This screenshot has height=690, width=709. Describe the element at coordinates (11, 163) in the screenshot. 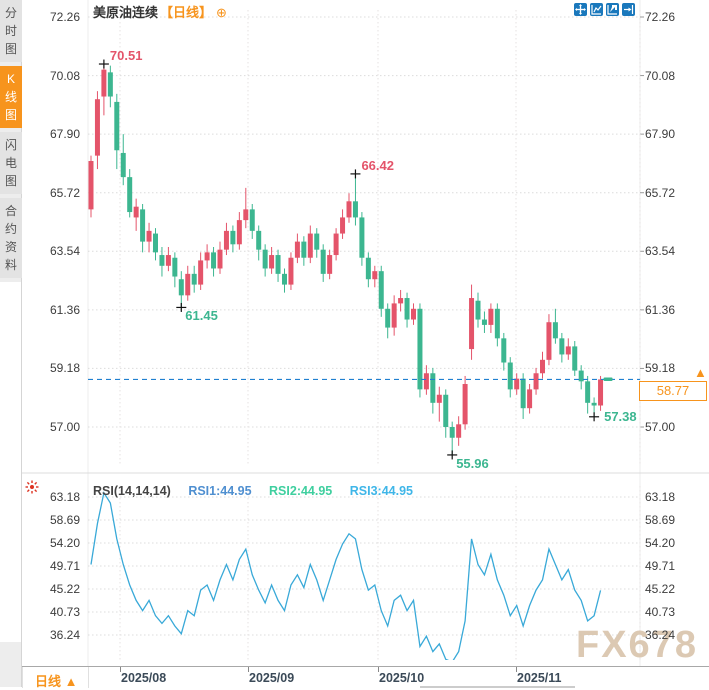

I see `sidebar-tab-闪电图: 闪电图` at that location.